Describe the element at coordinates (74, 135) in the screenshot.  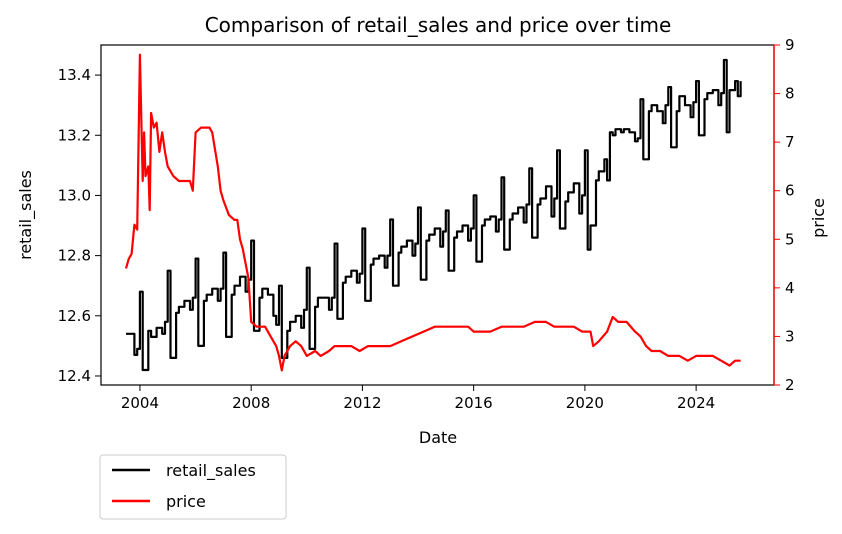
I see `y-left-tick-label: 13.2` at that location.